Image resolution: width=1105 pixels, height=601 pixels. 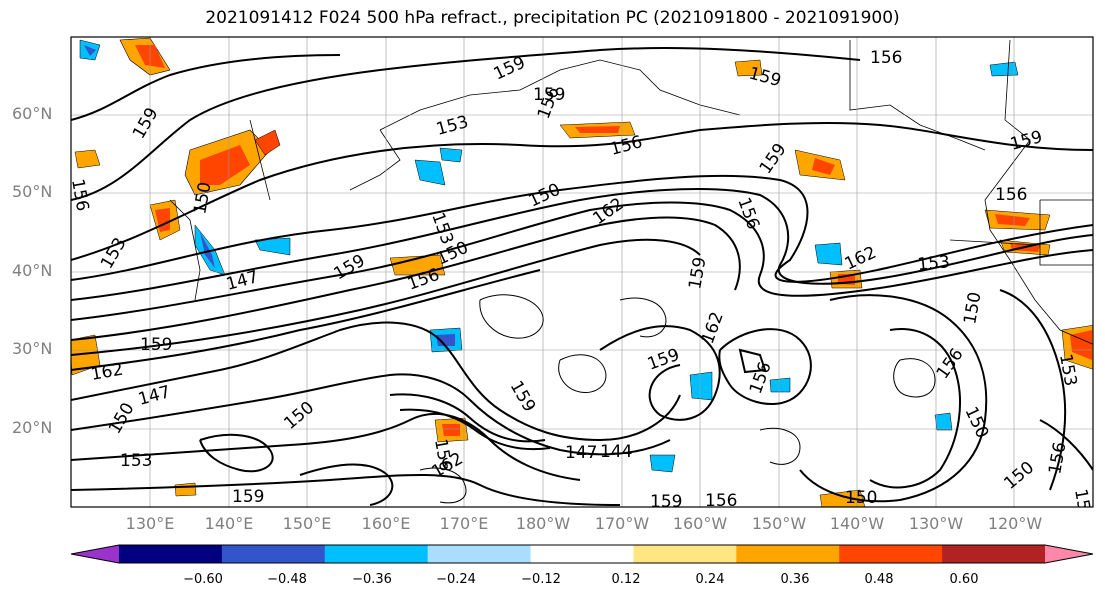 What do you see at coordinates (32, 113) in the screenshot?
I see `lat-label: 60°N` at bounding box center [32, 113].